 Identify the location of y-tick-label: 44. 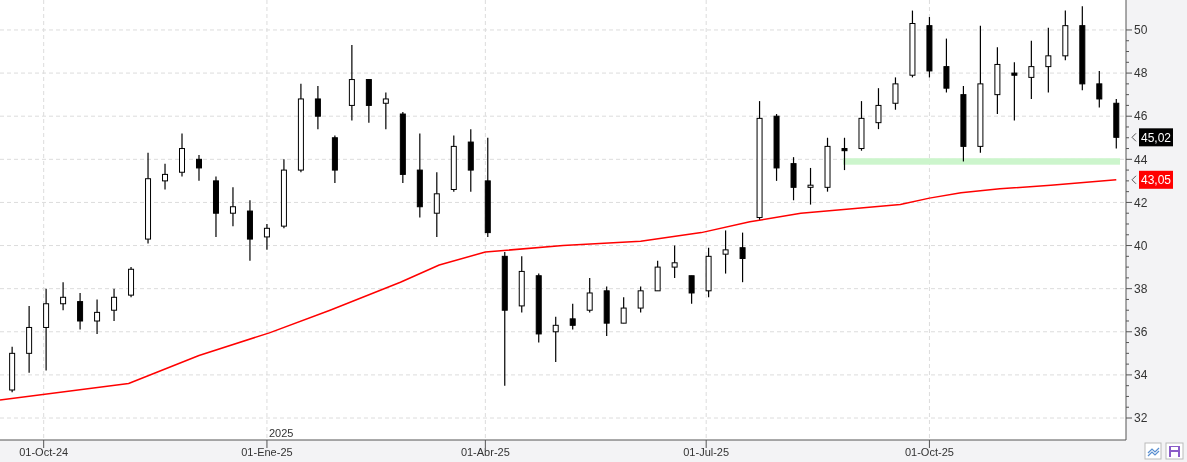
(1141, 159).